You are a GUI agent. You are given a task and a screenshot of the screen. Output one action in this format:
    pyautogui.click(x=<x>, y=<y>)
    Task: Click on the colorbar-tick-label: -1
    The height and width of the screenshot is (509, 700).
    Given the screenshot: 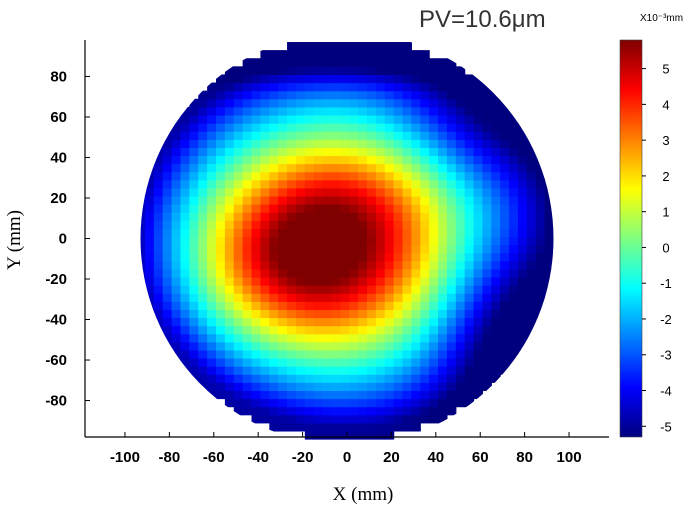 What is the action you would take?
    pyautogui.click(x=666, y=283)
    